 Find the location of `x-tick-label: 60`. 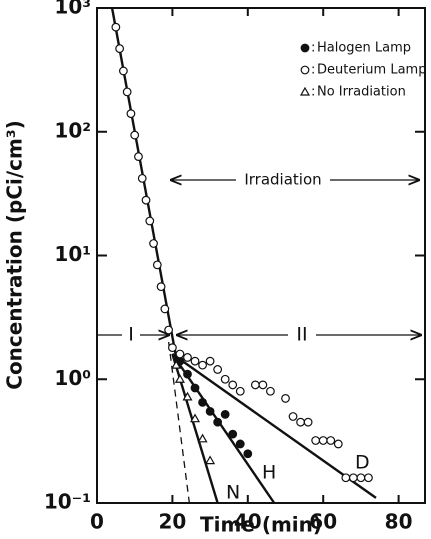

x-tick-label: 60 is located at coordinates (323, 522).